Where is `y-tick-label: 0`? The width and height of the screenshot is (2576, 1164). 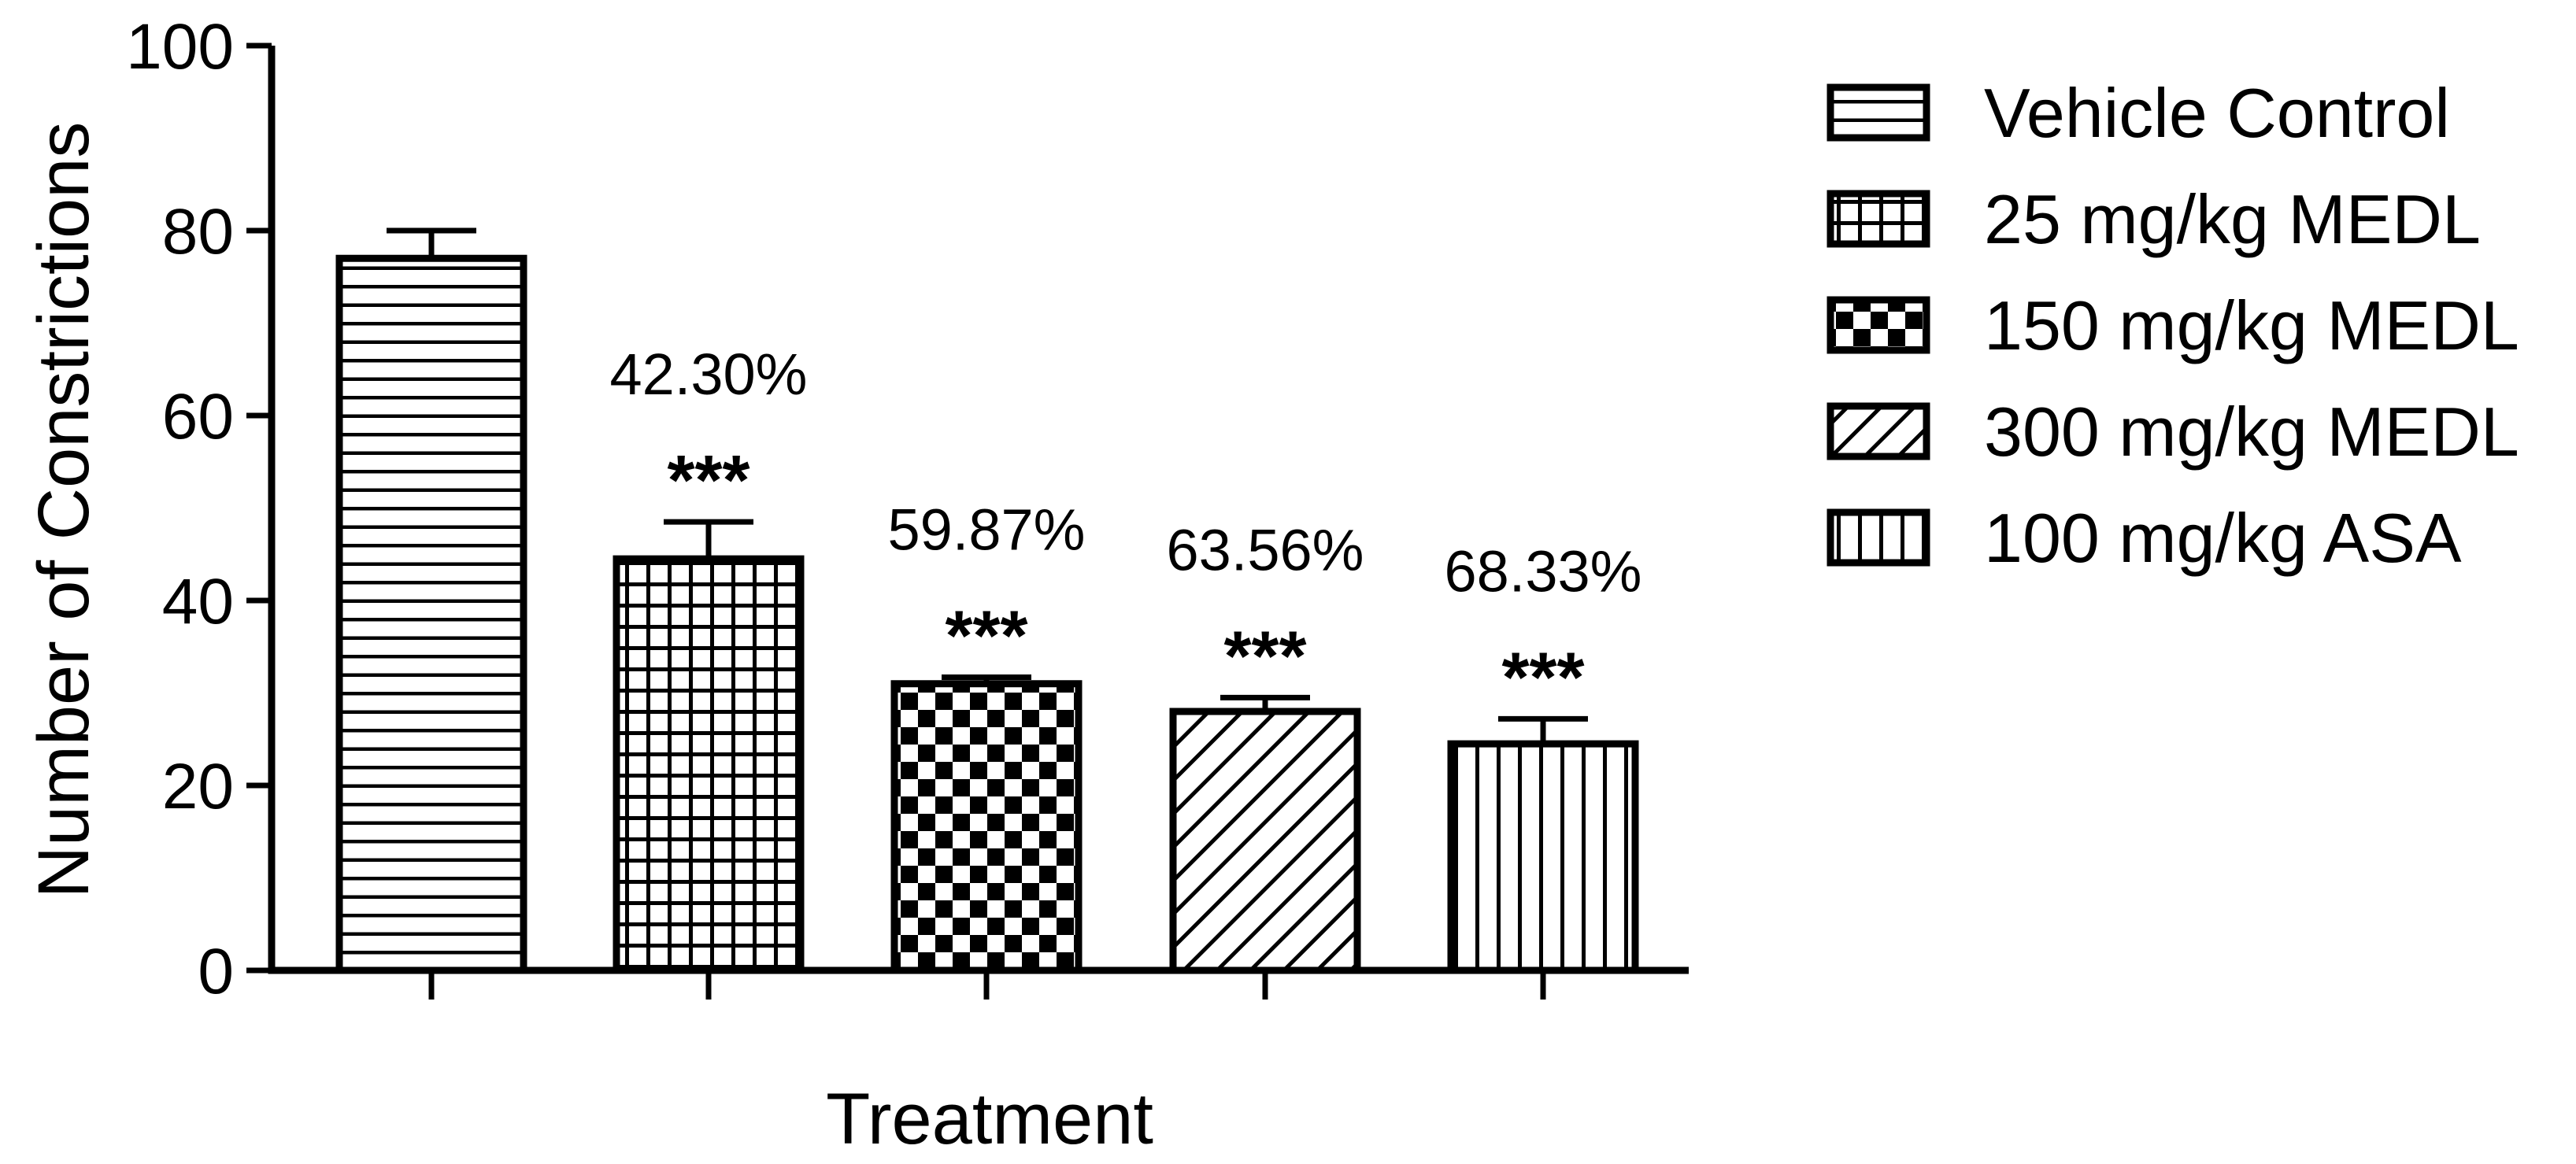 y-tick-label: 0 is located at coordinates (216, 971).